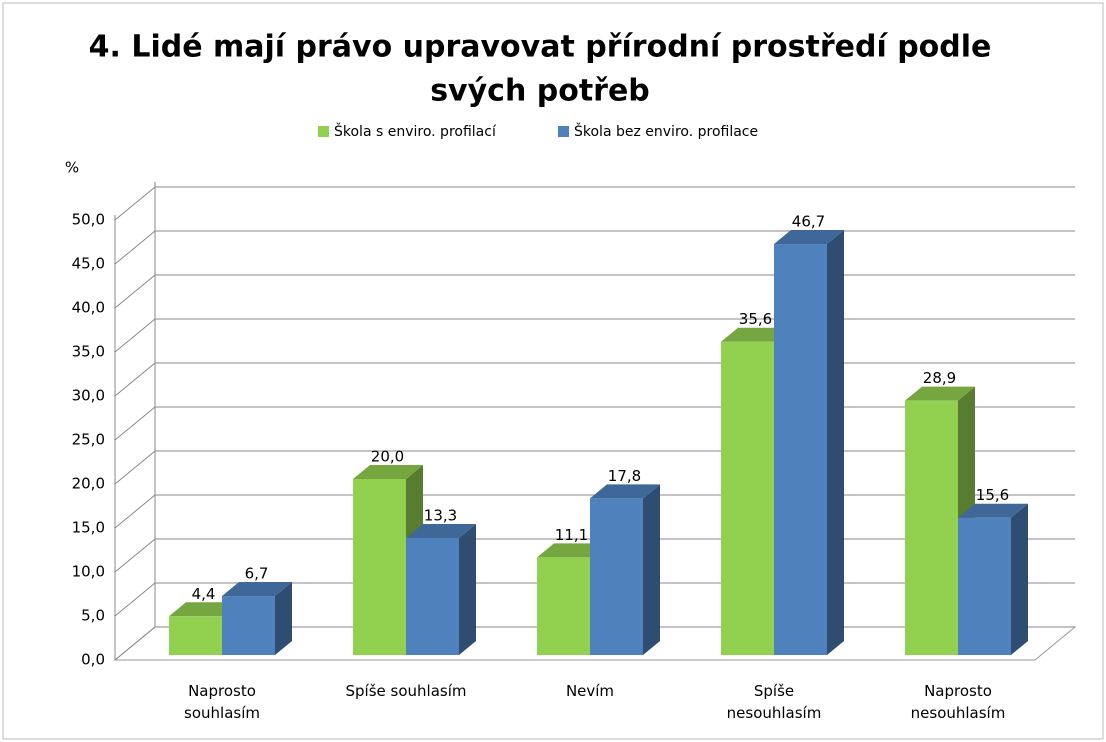 This screenshot has height=742, width=1106. I want to click on x-tick-label: Spíše souhlasím, so click(406, 691).